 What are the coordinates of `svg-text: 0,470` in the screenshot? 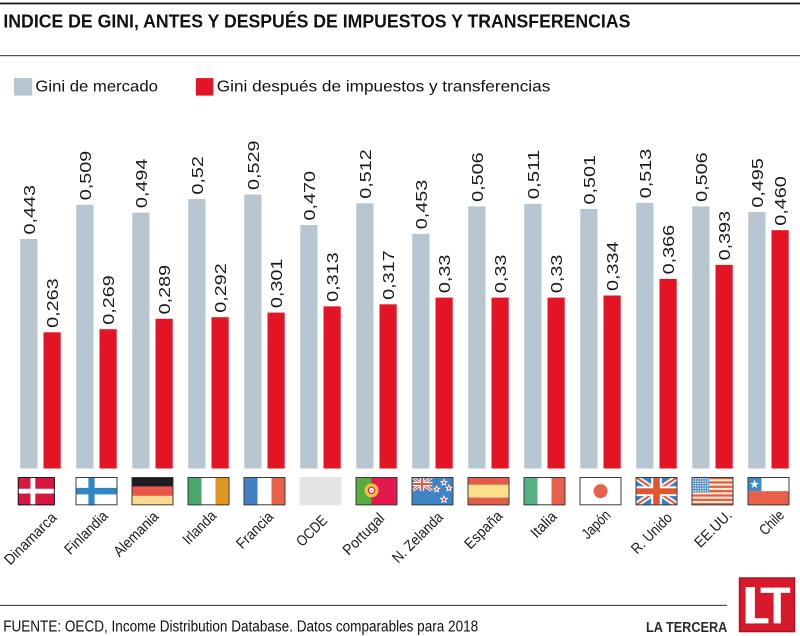 It's located at (310, 196).